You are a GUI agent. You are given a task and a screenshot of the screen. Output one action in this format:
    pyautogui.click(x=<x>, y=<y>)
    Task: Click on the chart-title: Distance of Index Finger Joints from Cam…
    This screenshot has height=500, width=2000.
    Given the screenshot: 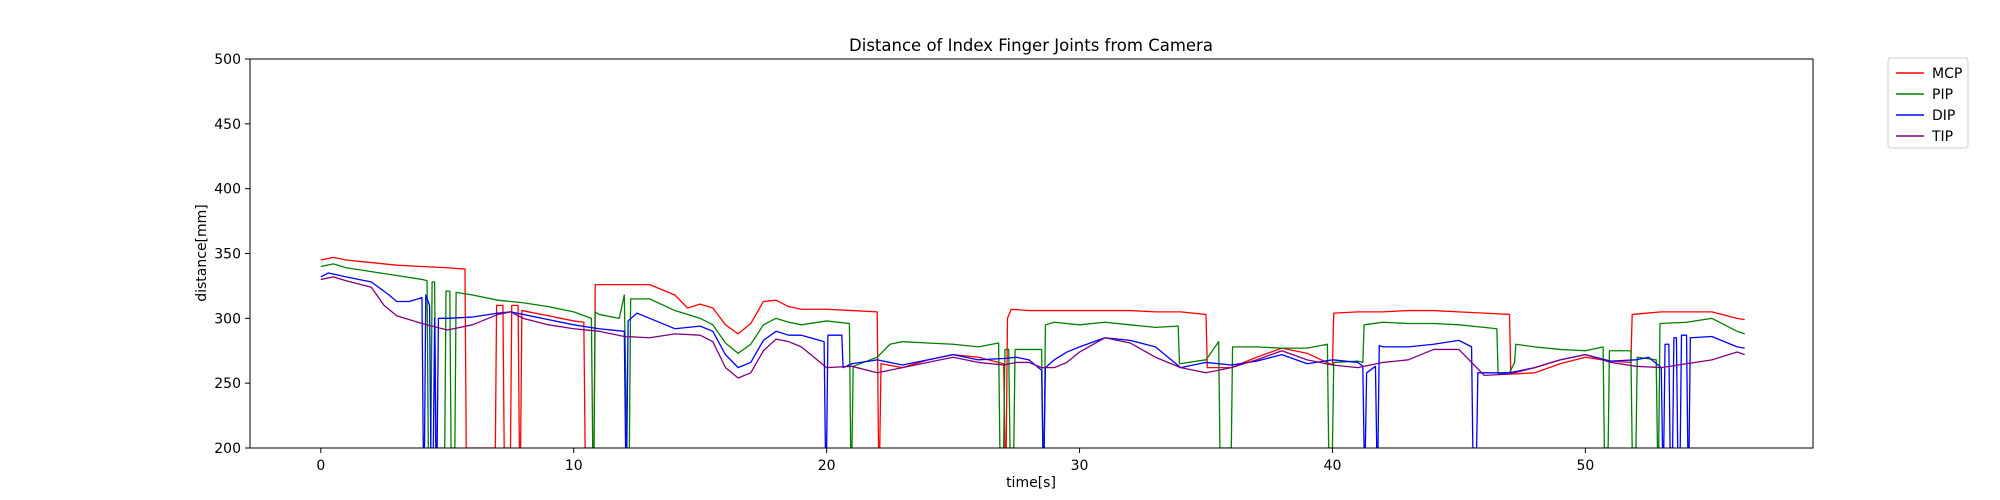 What is the action you would take?
    pyautogui.click(x=1031, y=45)
    